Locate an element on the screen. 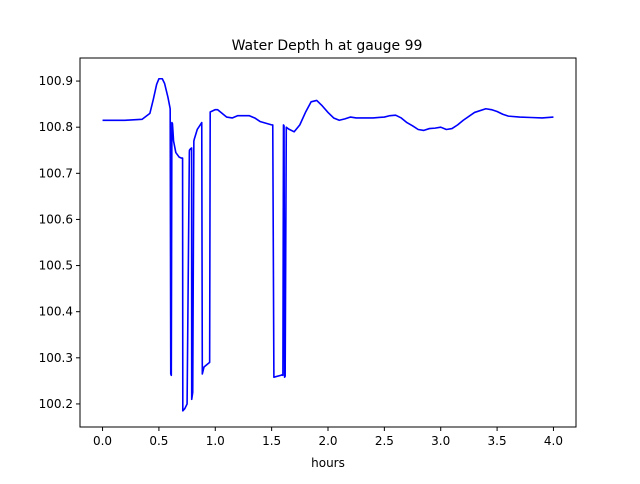  y-tick-label: 100.9 is located at coordinates (56, 81).